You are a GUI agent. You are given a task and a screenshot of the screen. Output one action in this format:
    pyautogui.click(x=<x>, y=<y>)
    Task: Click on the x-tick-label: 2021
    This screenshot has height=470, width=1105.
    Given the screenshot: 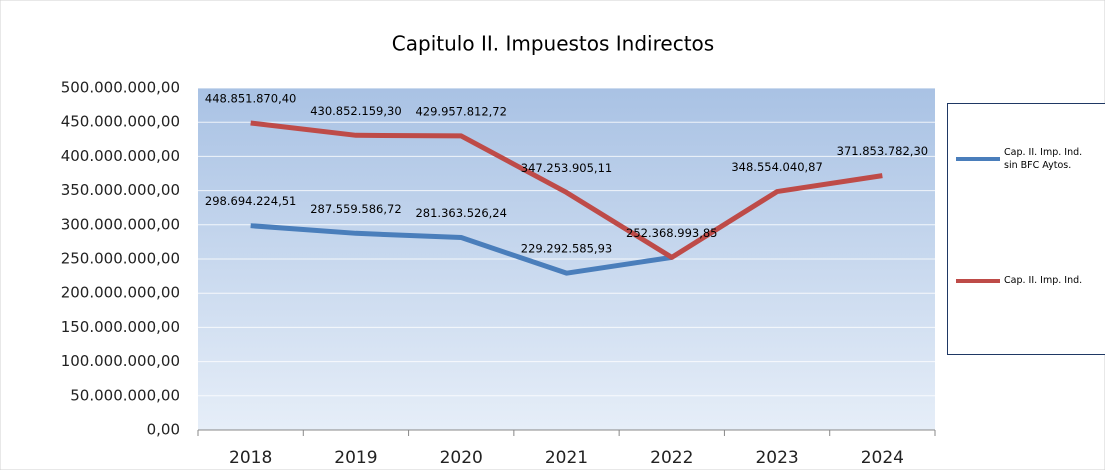 What is the action you would take?
    pyautogui.click(x=566, y=458)
    